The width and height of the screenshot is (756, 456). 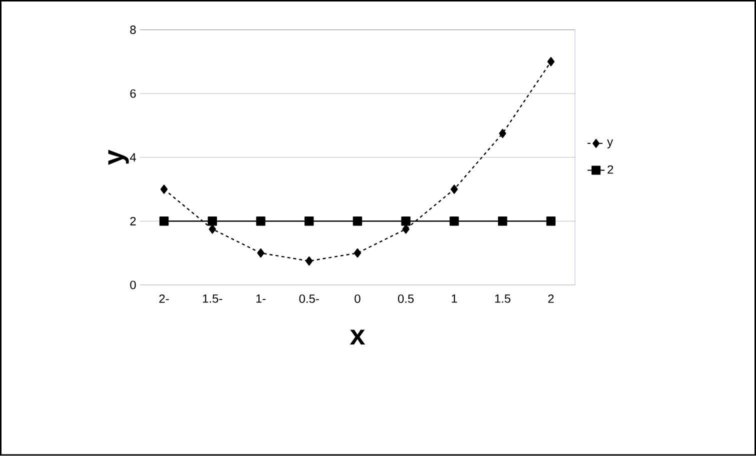 I want to click on x-axis-title: x, so click(x=358, y=337).